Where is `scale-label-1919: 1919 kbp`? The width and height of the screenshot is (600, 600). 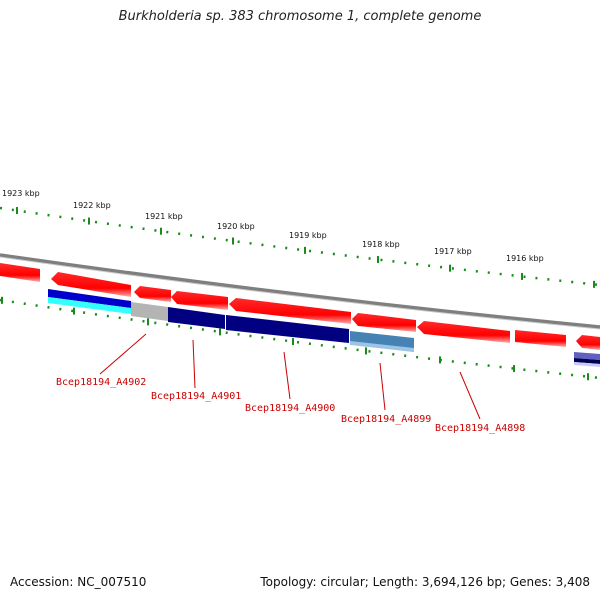
scale-label-1919: 1919 kbp is located at coordinates (308, 235).